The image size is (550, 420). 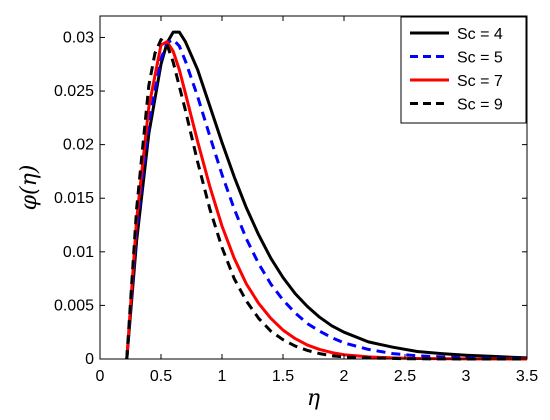 I want to click on legend: Sc = 4 Sc = 5 Sc = 7 Sc = 9, so click(x=463, y=70).